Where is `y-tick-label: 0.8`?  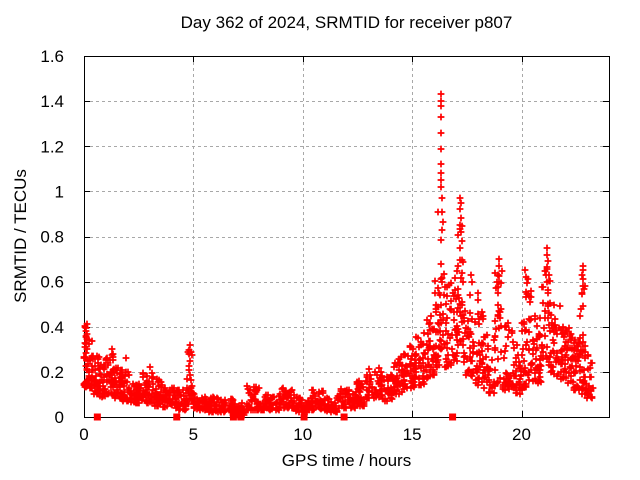 y-tick-label: 0.8 is located at coordinates (52, 237).